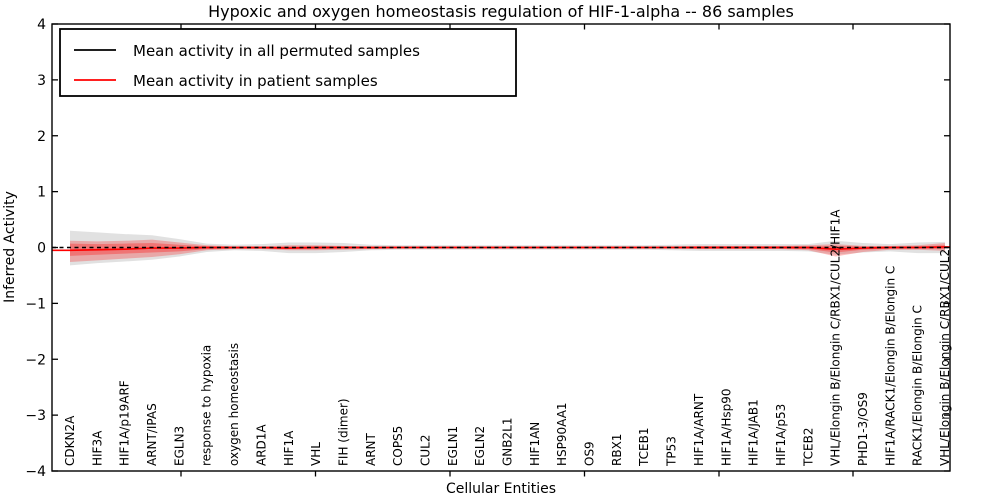 This screenshot has height=500, width=1000. I want to click on band-patient-sample-range-outer, so click(507, 251).